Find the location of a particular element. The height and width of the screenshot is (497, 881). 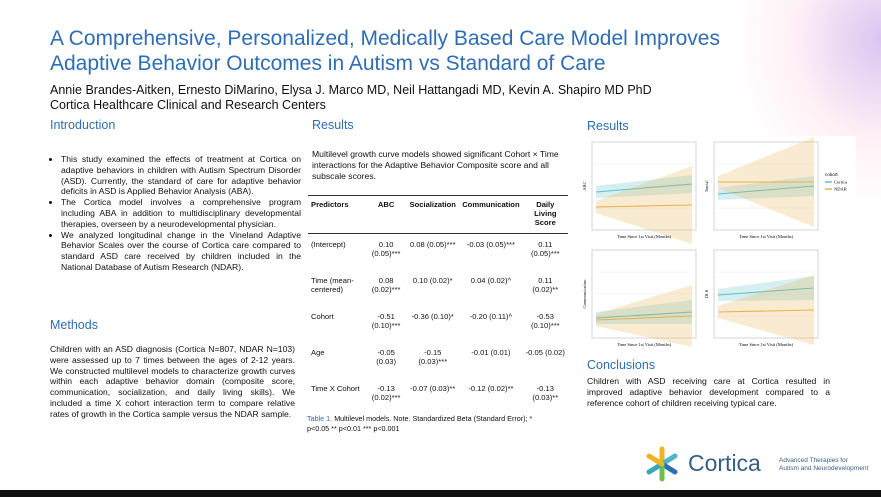

table-cell: 0.10 (0.05)*** is located at coordinates (386, 249).